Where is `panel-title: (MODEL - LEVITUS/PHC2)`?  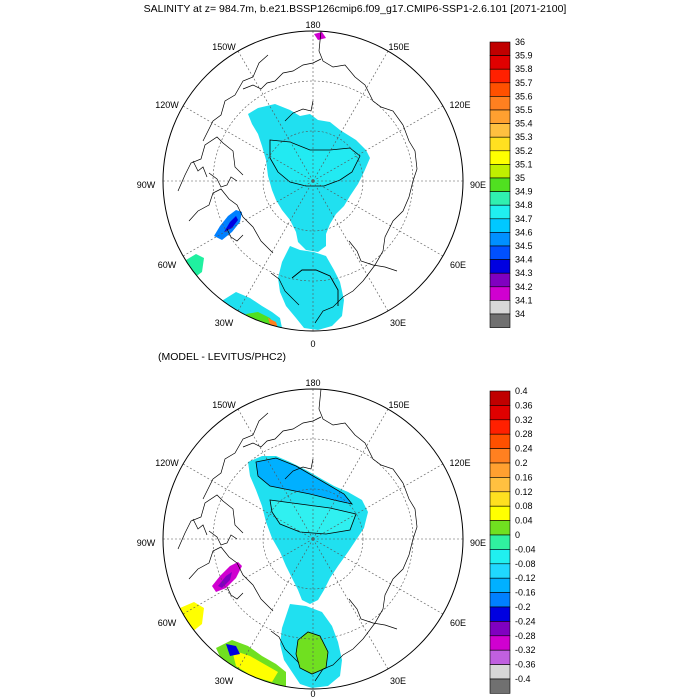
panel-title: (MODEL - LEVITUS/PHC2) is located at coordinates (222, 357).